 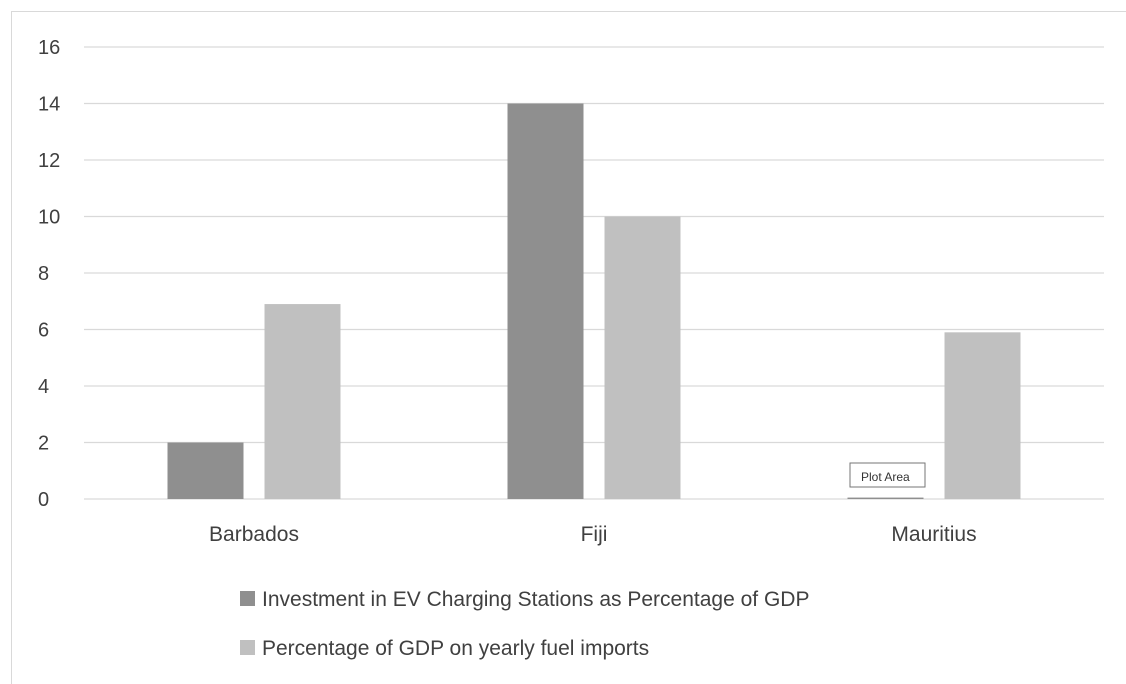 I want to click on tooltip-text: Plot Area, so click(x=885, y=477).